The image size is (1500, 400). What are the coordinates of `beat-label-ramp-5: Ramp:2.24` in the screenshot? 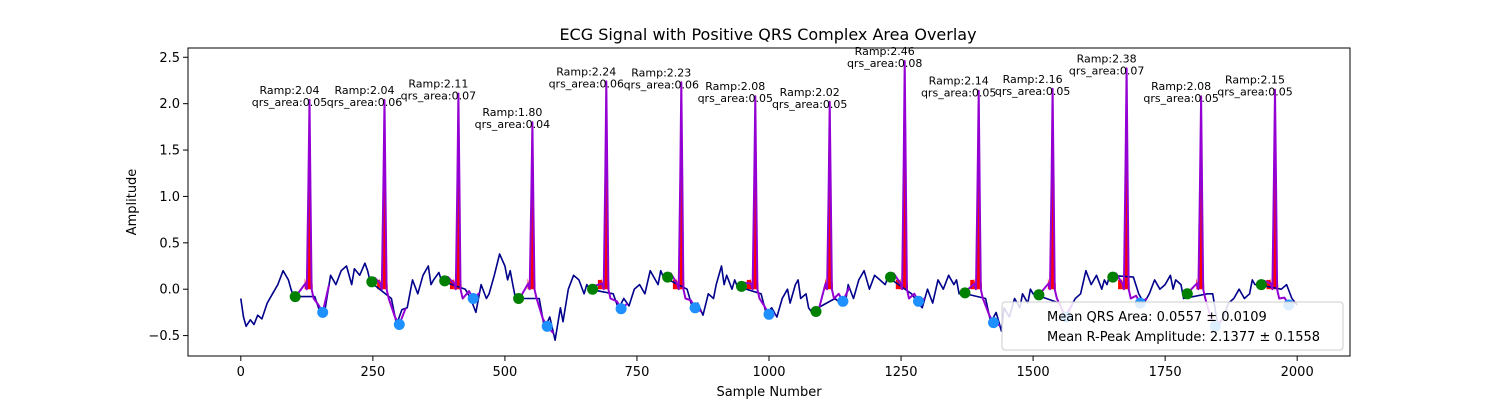 It's located at (586, 71).